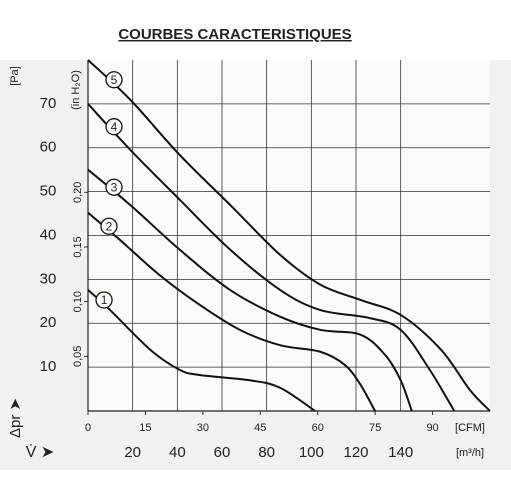 The height and width of the screenshot is (483, 511). I want to click on curve-label: 3, so click(114, 187).